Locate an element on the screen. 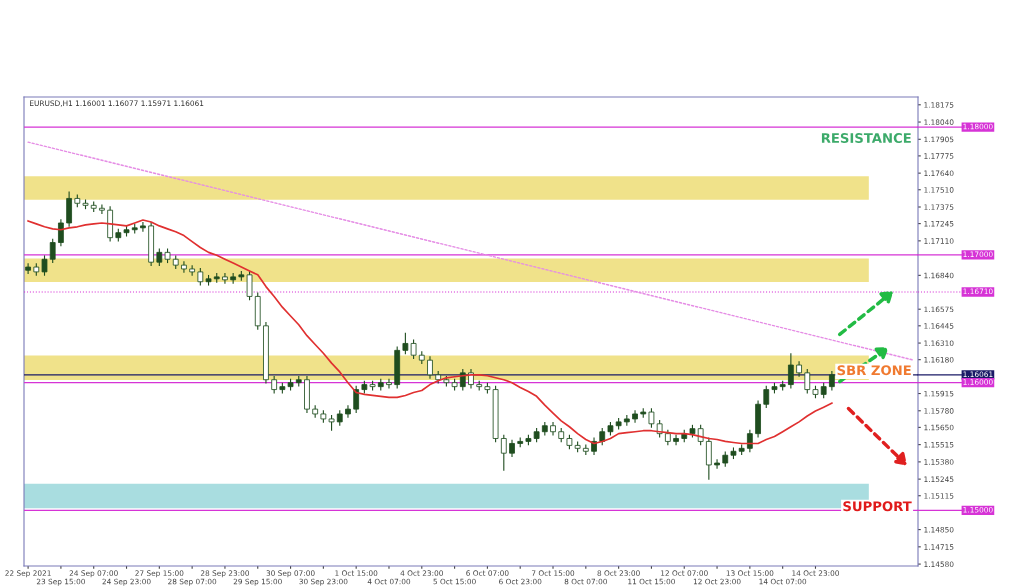 Image resolution: width=1024 pixels, height=587 pixels. annotation: RESISTANCE is located at coordinates (866, 138).